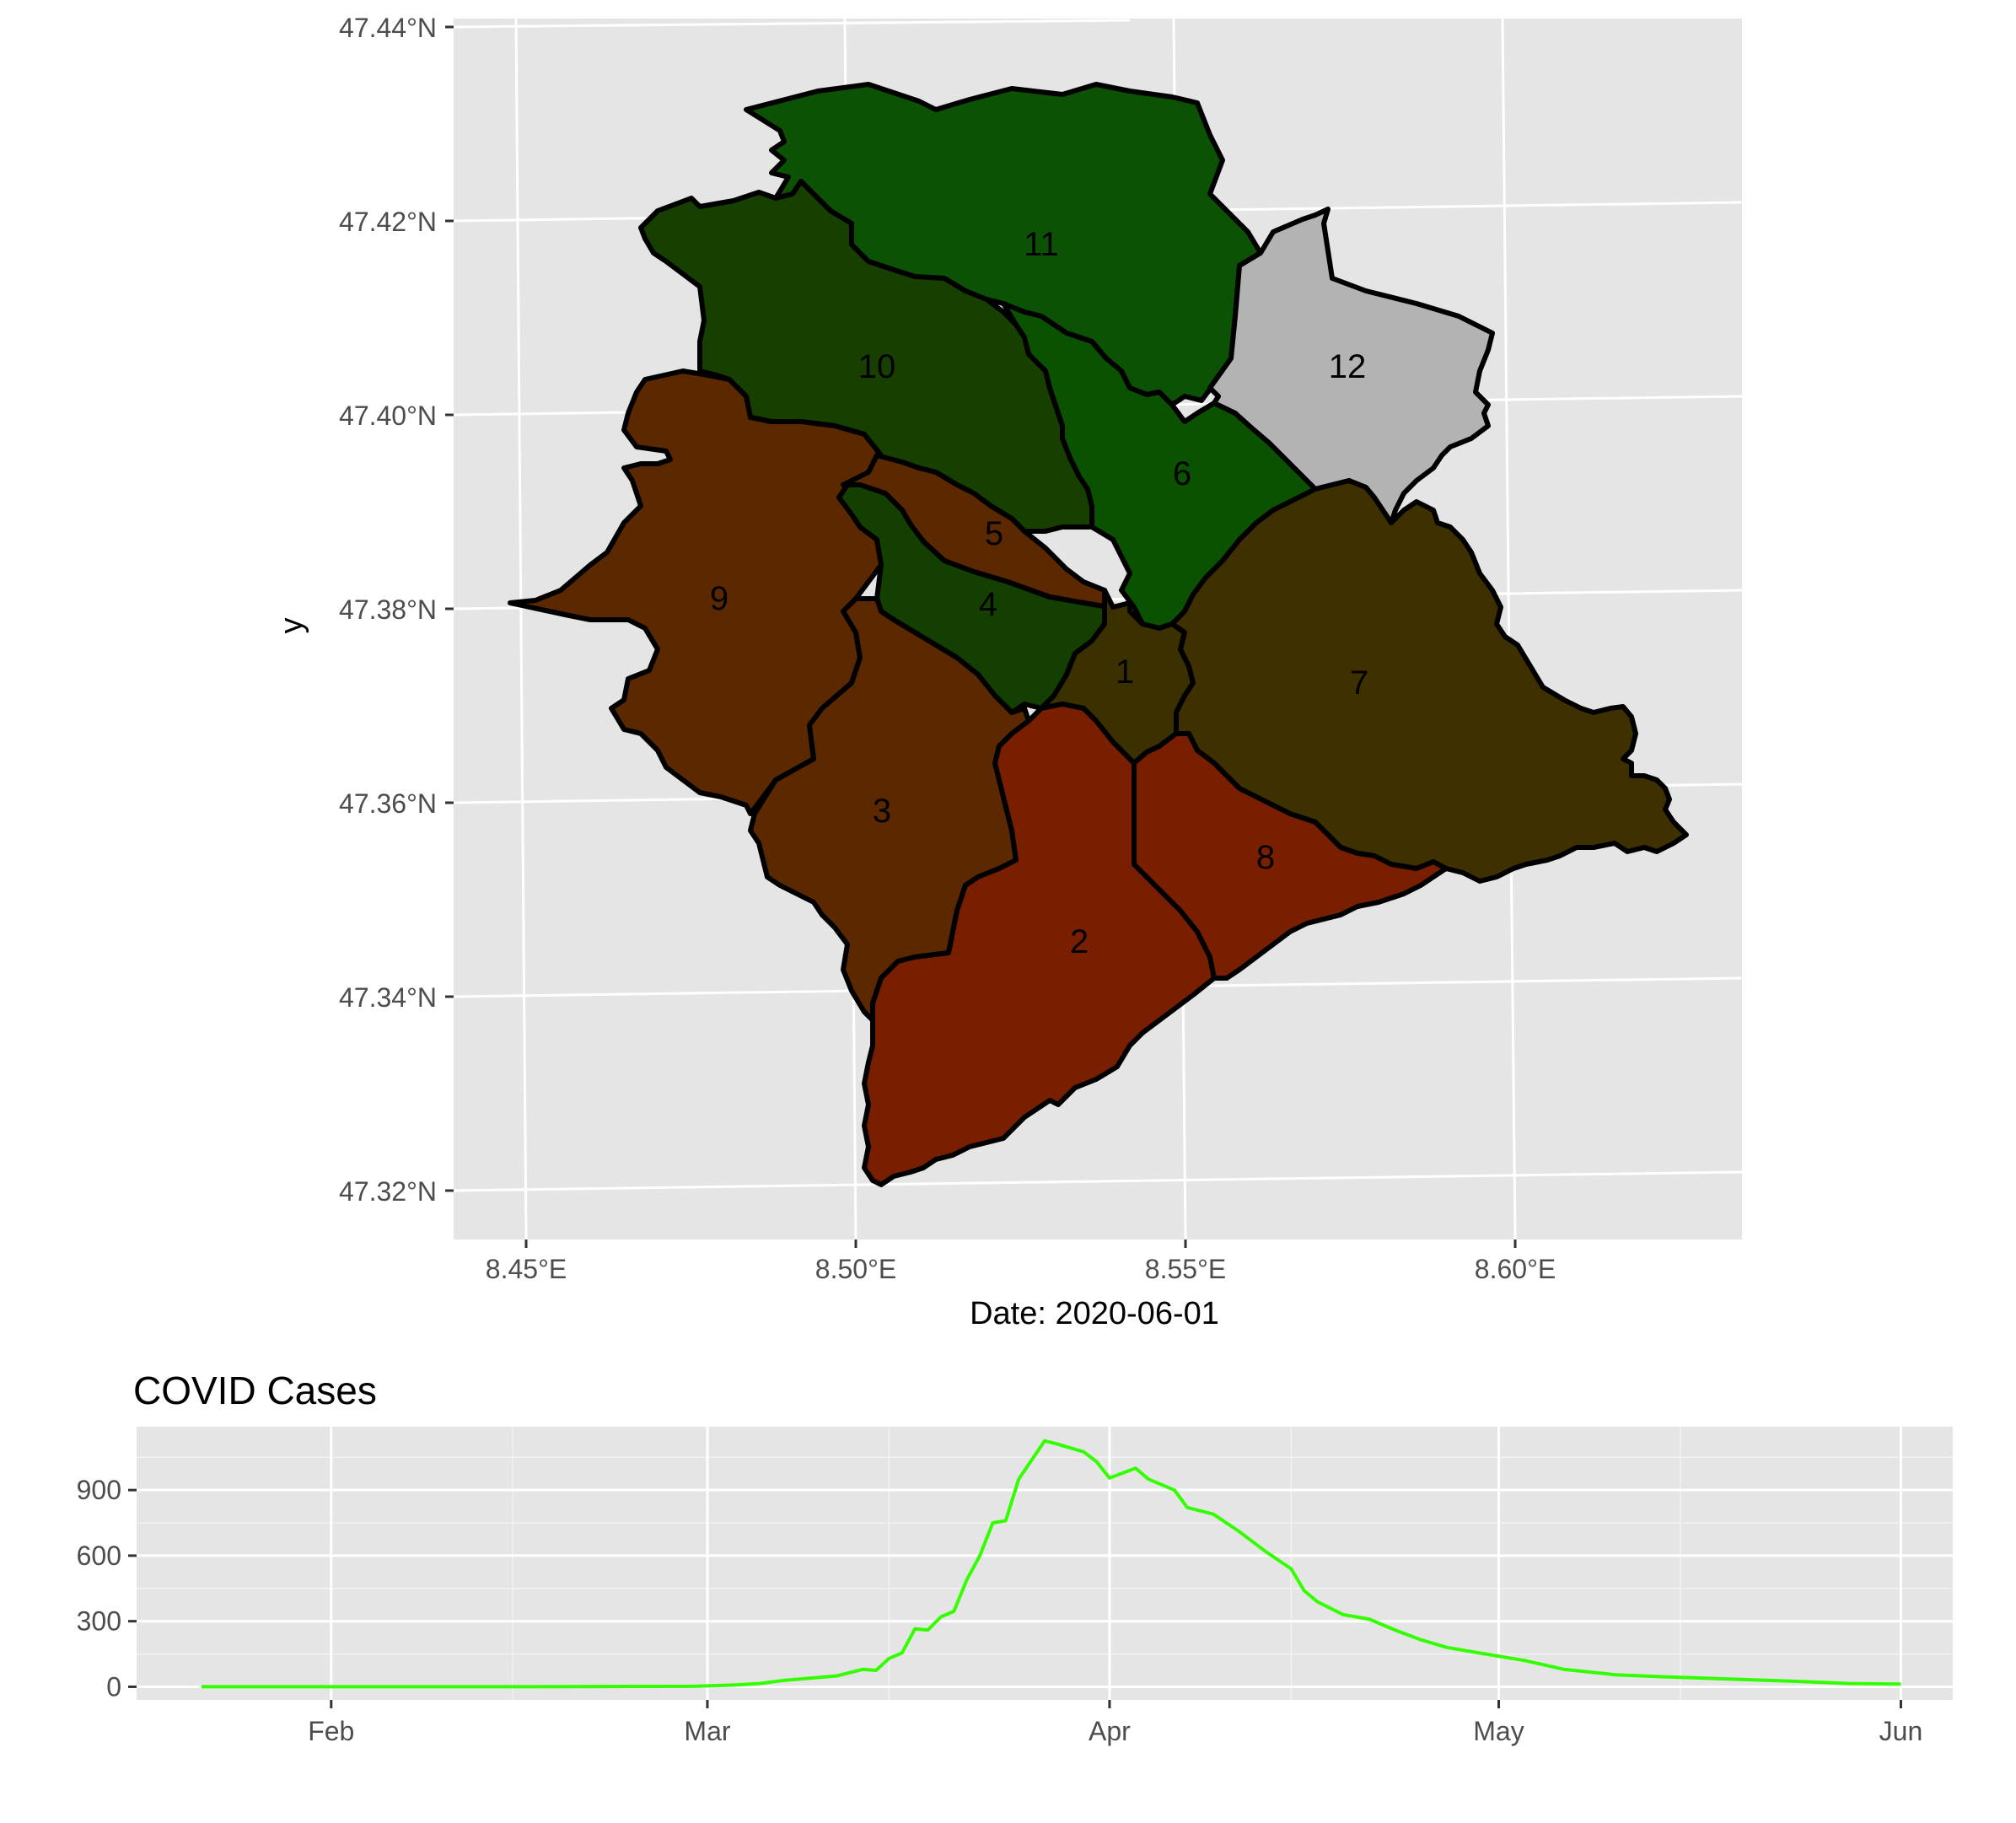 The width and height of the screenshot is (2016, 1823). Describe the element at coordinates (331, 1731) in the screenshot. I see `line-chart-x-tick-label-0: Feb` at that location.